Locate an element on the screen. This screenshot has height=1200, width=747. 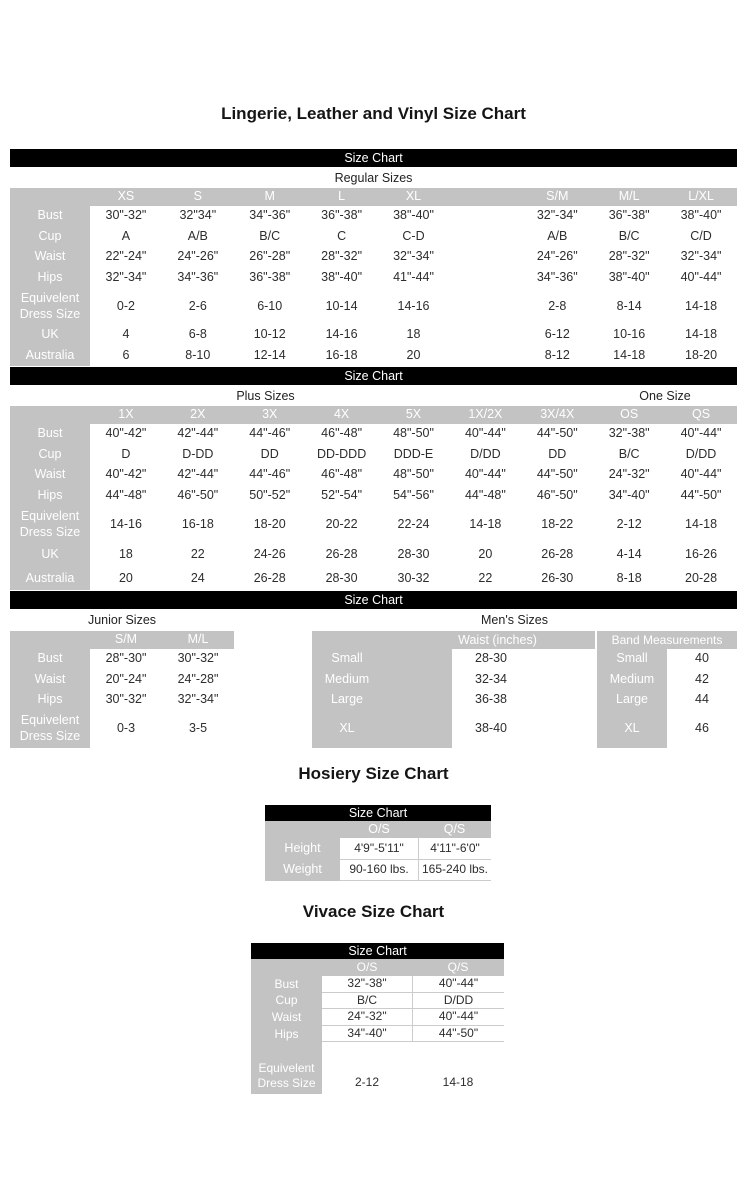
column-header: L/XL is located at coordinates (701, 196).